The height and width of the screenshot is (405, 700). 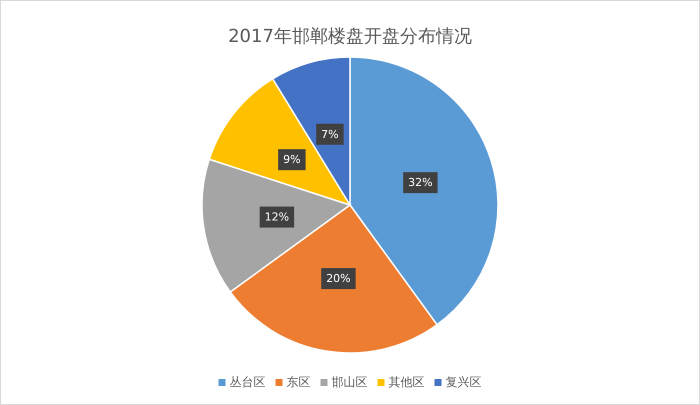 What do you see at coordinates (420, 183) in the screenshot?
I see `data-label: 32%` at bounding box center [420, 183].